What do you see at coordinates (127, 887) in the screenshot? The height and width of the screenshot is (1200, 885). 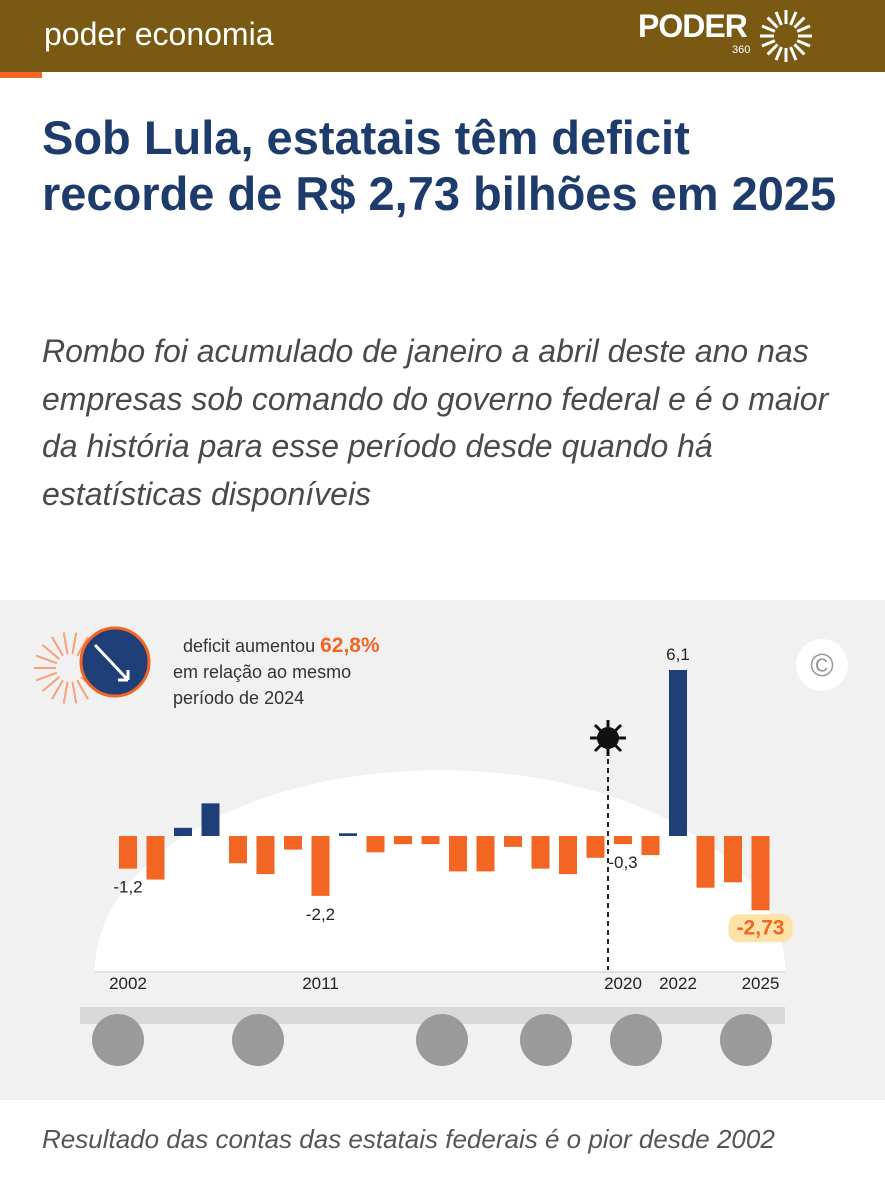 I see `value-label: -1,2` at bounding box center [127, 887].